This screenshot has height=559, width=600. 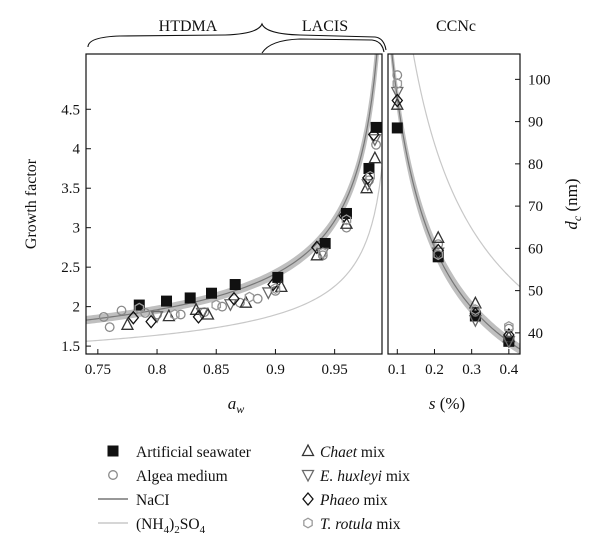 I want to click on y-tick-label: 60, so click(x=535, y=249).